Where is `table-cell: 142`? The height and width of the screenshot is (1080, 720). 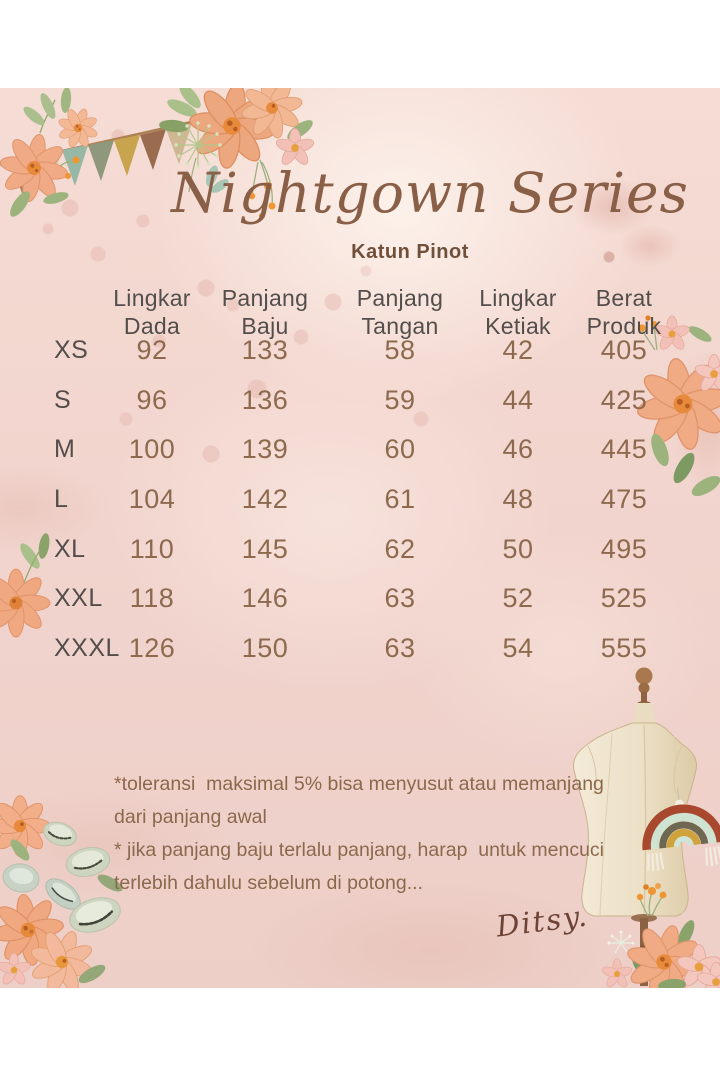
table-cell: 142 is located at coordinates (265, 499).